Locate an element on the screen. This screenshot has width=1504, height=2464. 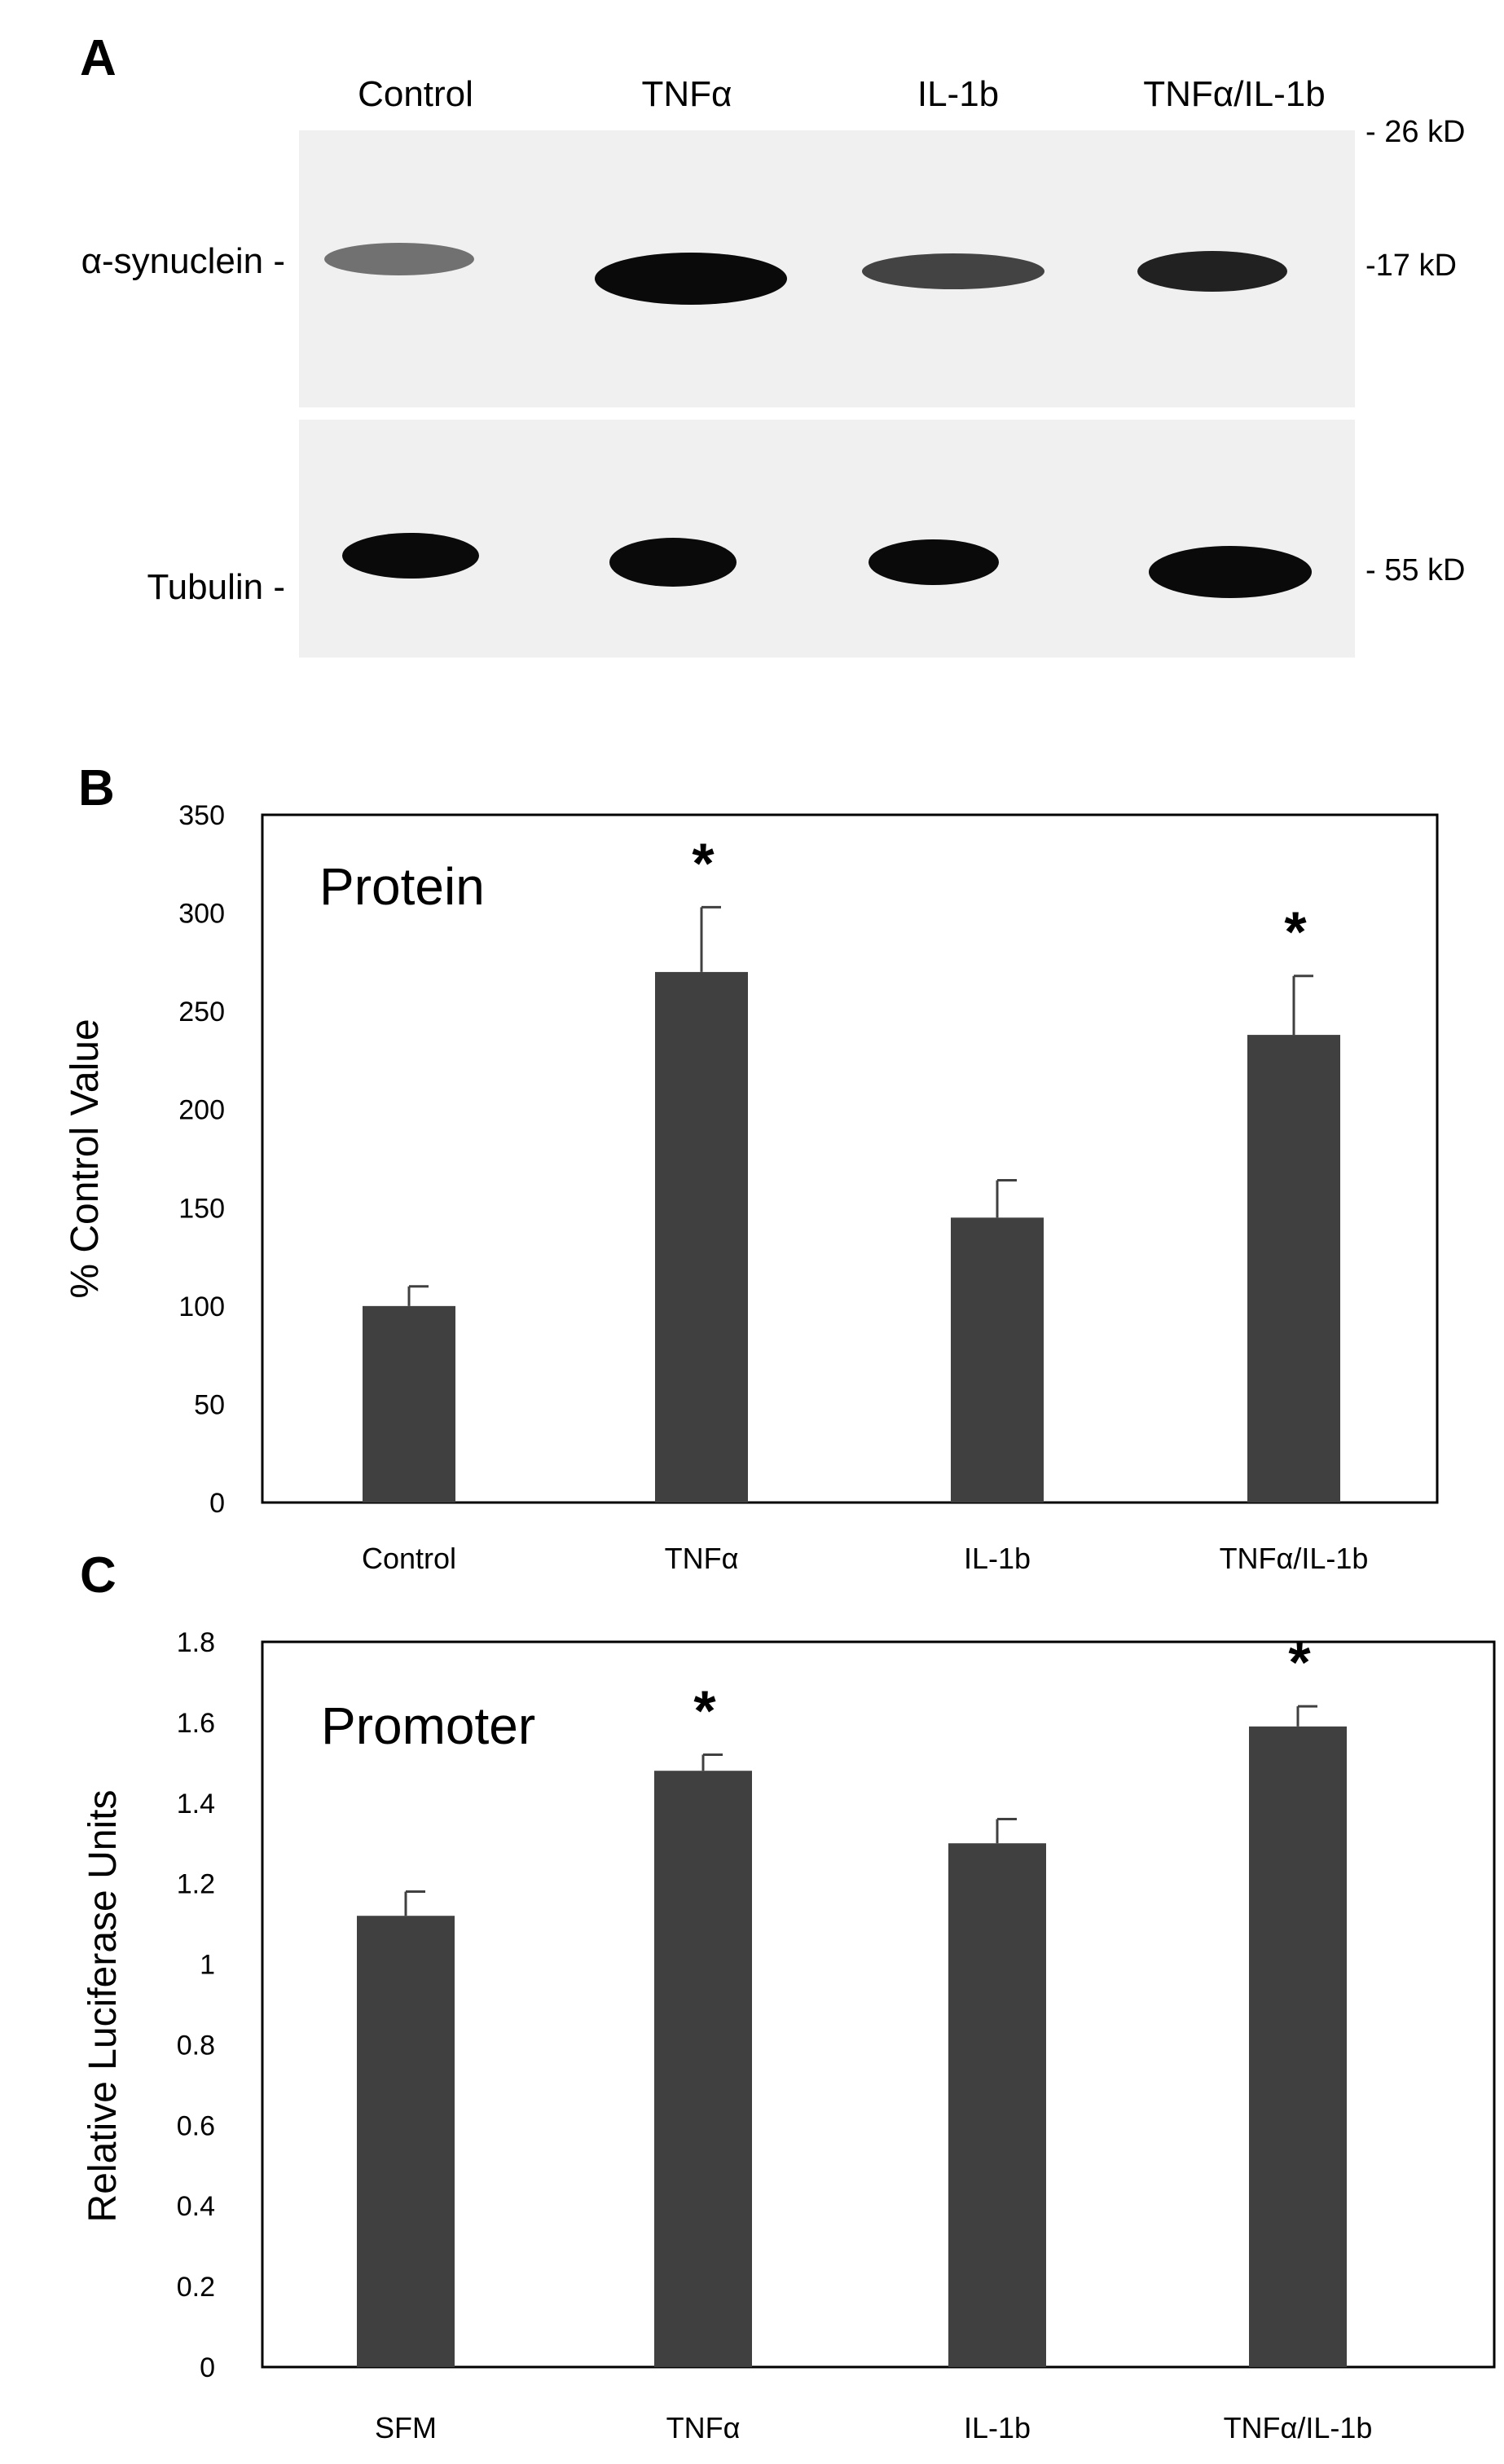
band-tubulin-tnfa is located at coordinates (673, 562).